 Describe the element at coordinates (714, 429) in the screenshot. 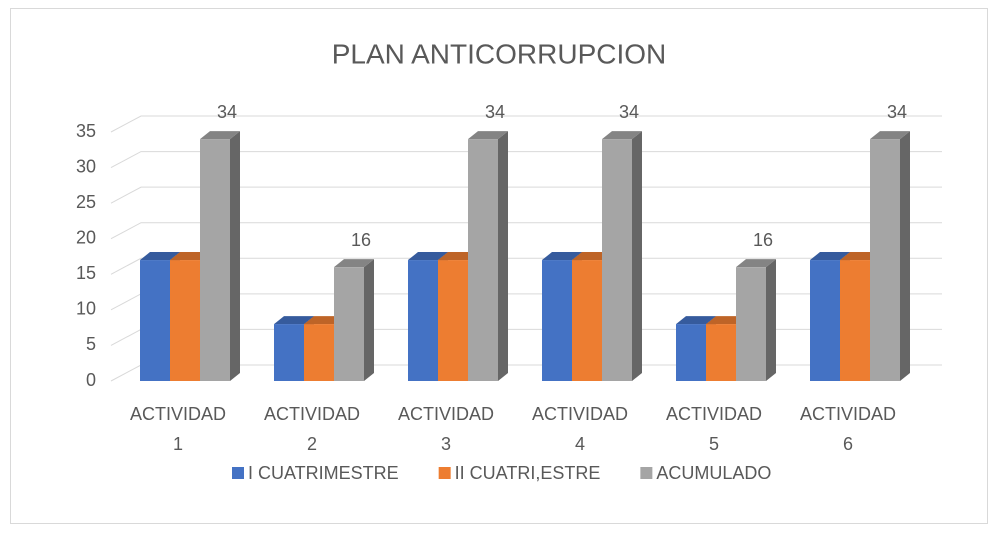

I see `x-tick-label: ACTIVIDAD 5` at that location.